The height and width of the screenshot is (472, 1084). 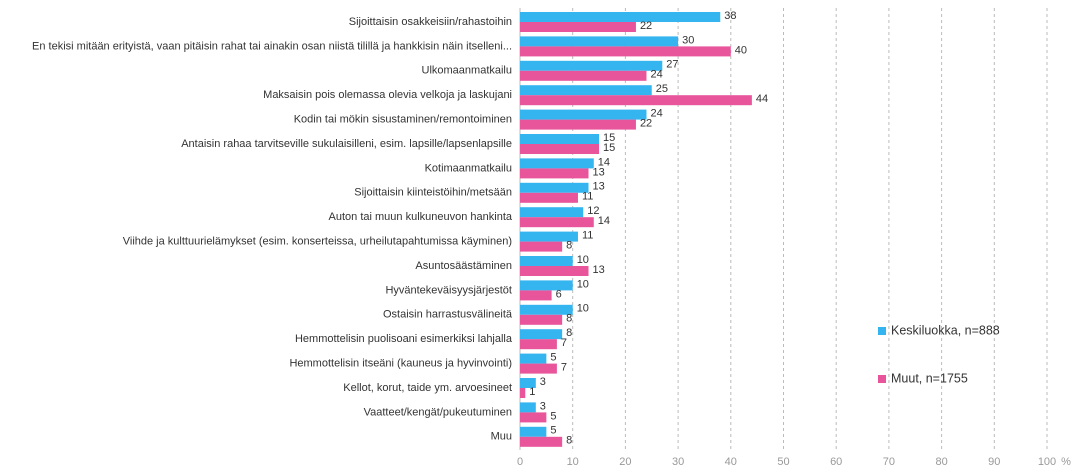 I want to click on value-label: 14, so click(x=604, y=162).